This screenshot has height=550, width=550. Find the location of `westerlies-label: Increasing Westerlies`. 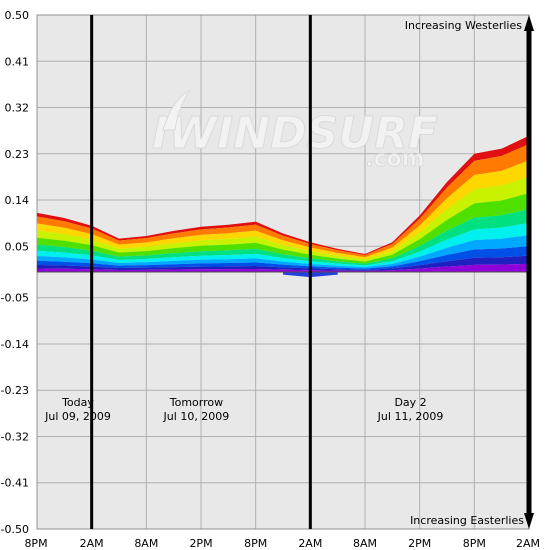

westerlies-label: Increasing Westerlies is located at coordinates (464, 25).